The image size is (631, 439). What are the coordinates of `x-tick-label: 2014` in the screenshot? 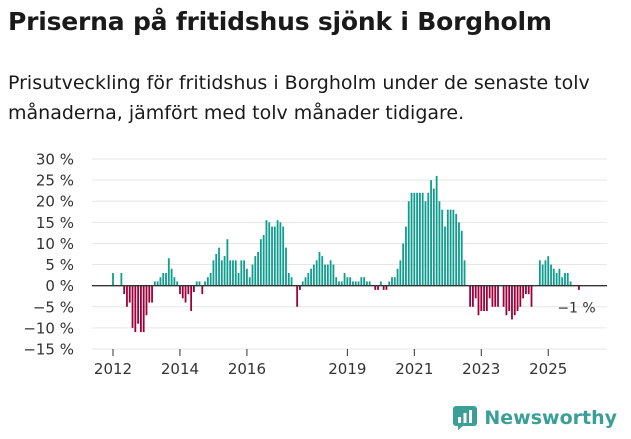 It's located at (180, 369).